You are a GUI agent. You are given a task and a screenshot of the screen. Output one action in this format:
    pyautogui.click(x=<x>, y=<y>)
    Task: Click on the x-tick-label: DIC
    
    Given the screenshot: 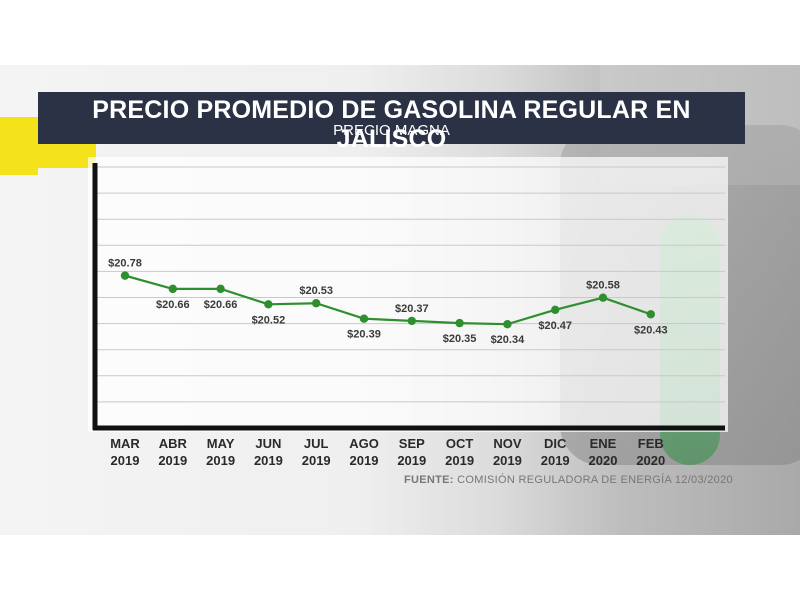 What is the action you would take?
    pyautogui.click(x=555, y=443)
    